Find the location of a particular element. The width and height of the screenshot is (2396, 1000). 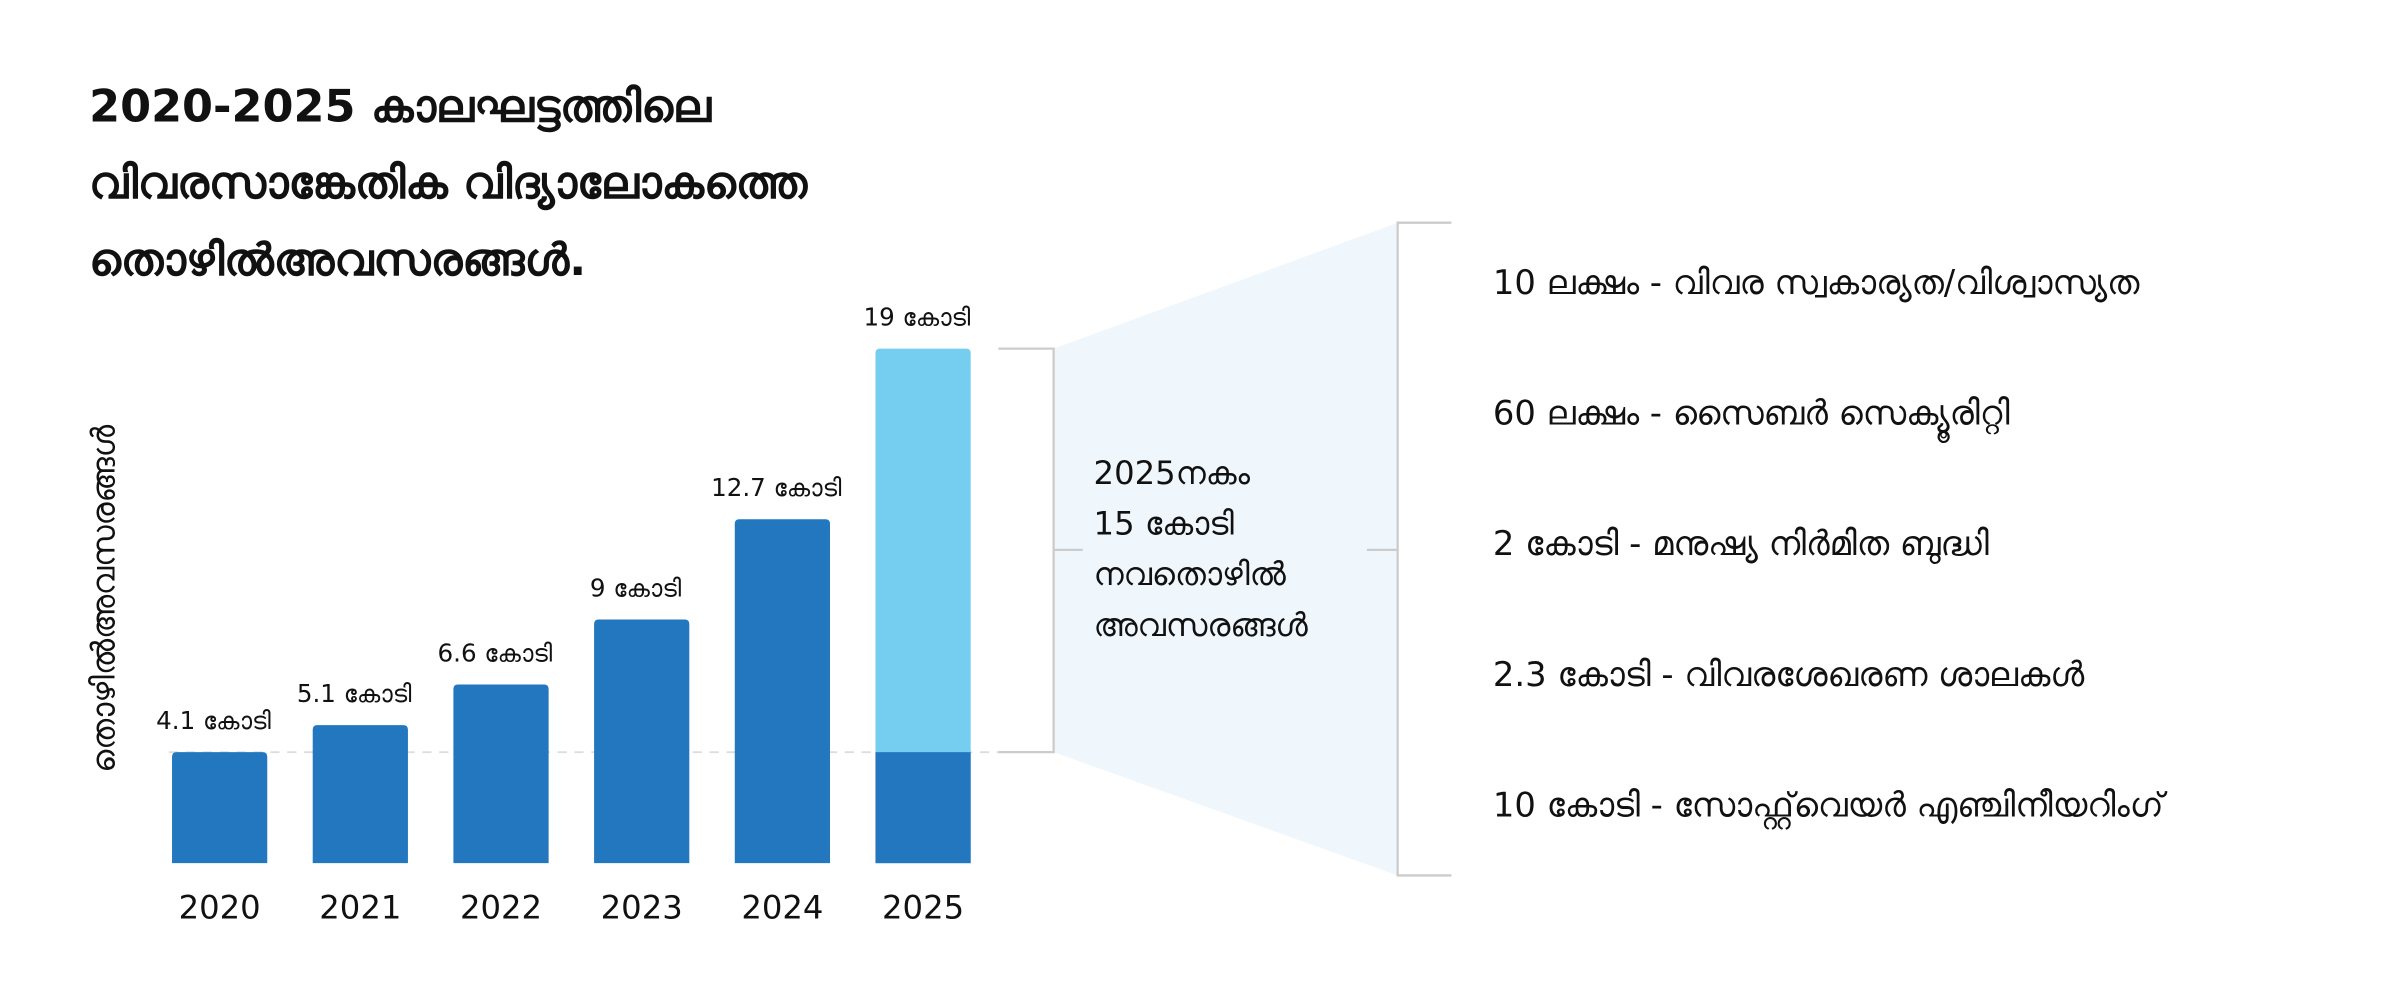

title-line: 2020-2025 കാലഘട്ടത്തിലെ is located at coordinates (400, 106).